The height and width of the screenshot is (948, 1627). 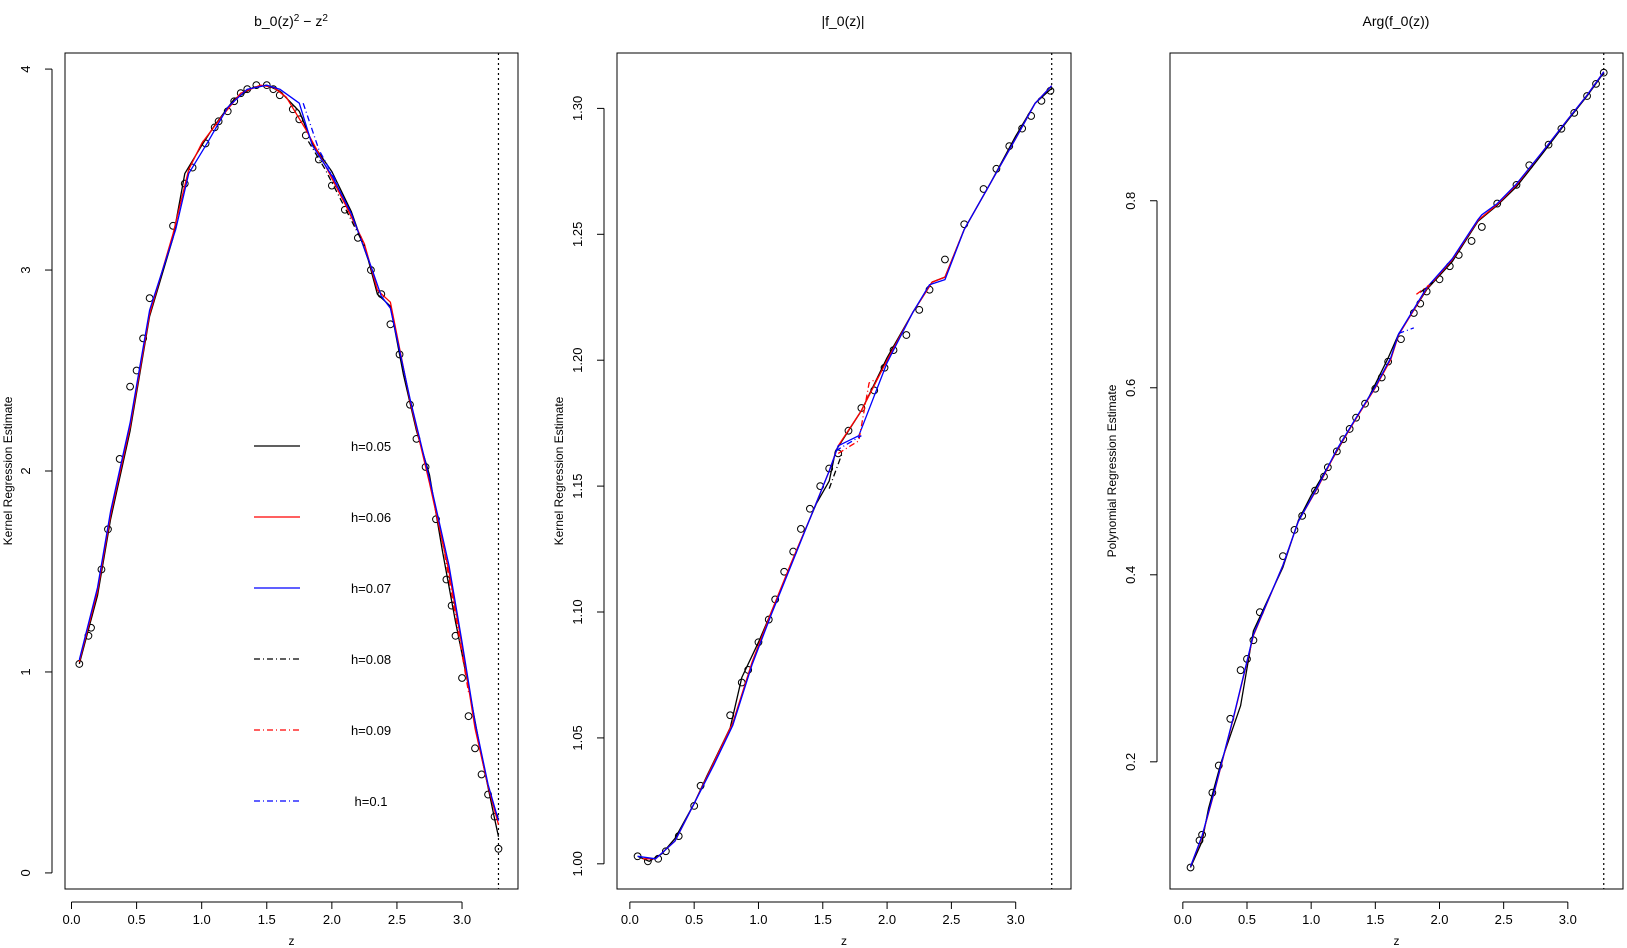 I want to click on y-tick-label: 0.6, so click(x=1130, y=388).